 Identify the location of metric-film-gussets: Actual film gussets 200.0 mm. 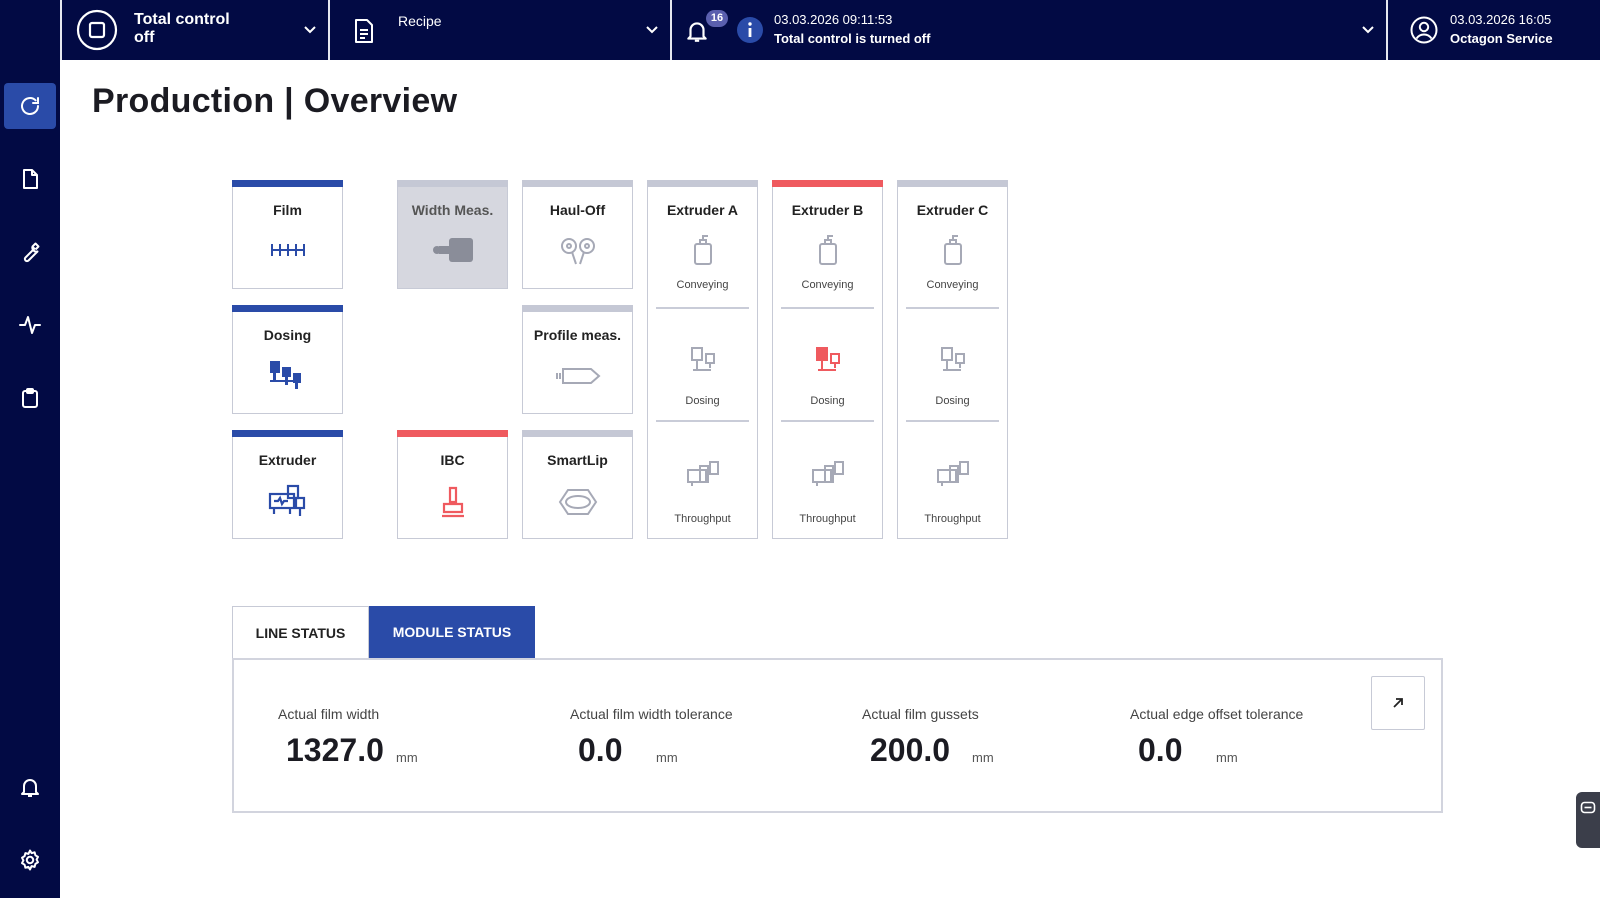
(928, 737).